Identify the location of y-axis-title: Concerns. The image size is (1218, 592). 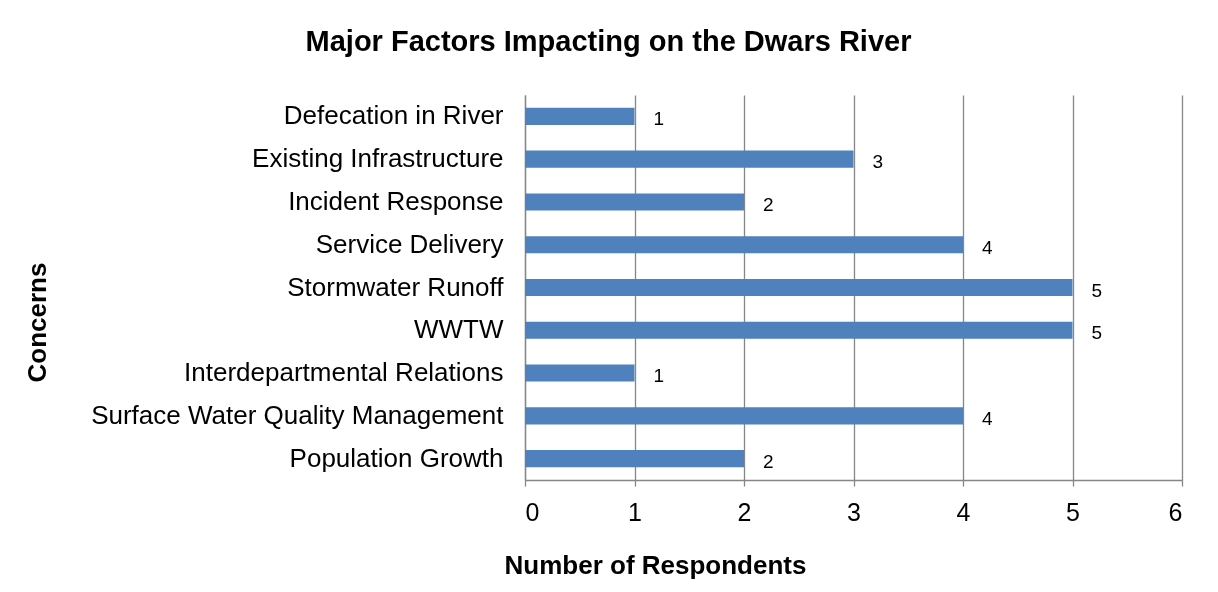
(36, 322).